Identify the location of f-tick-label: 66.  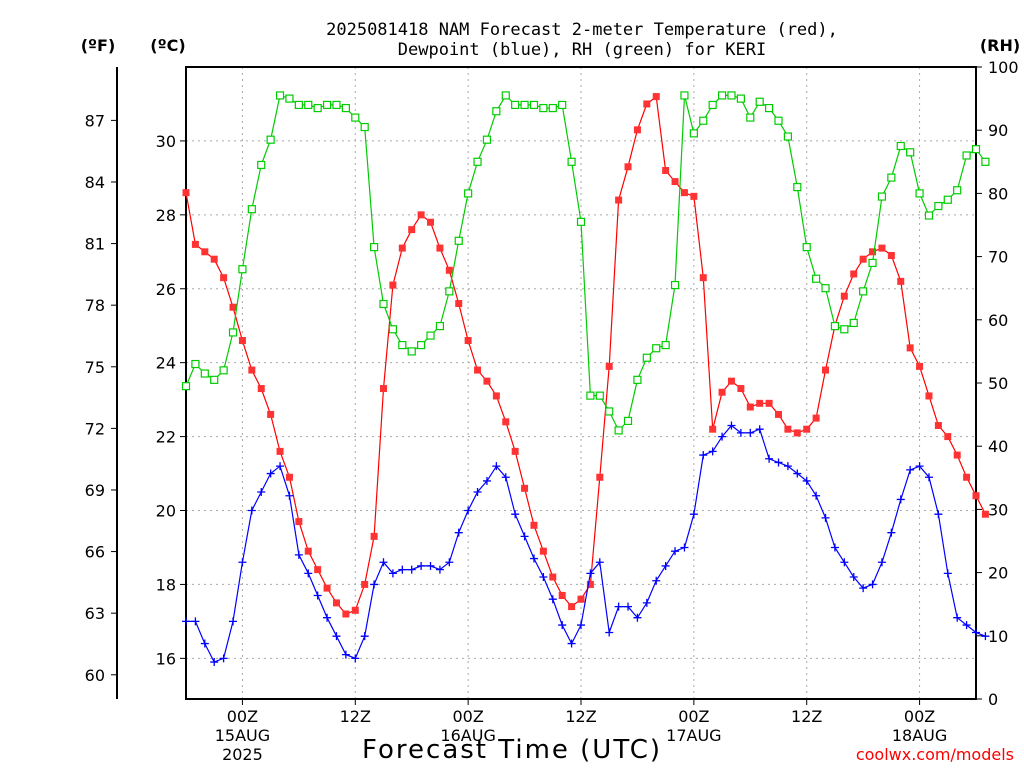
(95, 552).